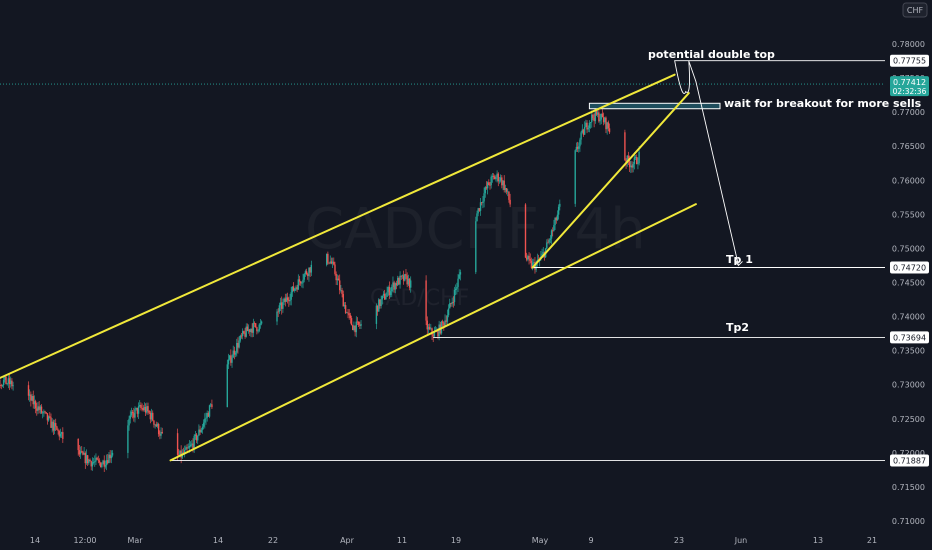 The image size is (932, 550). What do you see at coordinates (84, 540) in the screenshot?
I see `time-tick-label: 12:00` at bounding box center [84, 540].